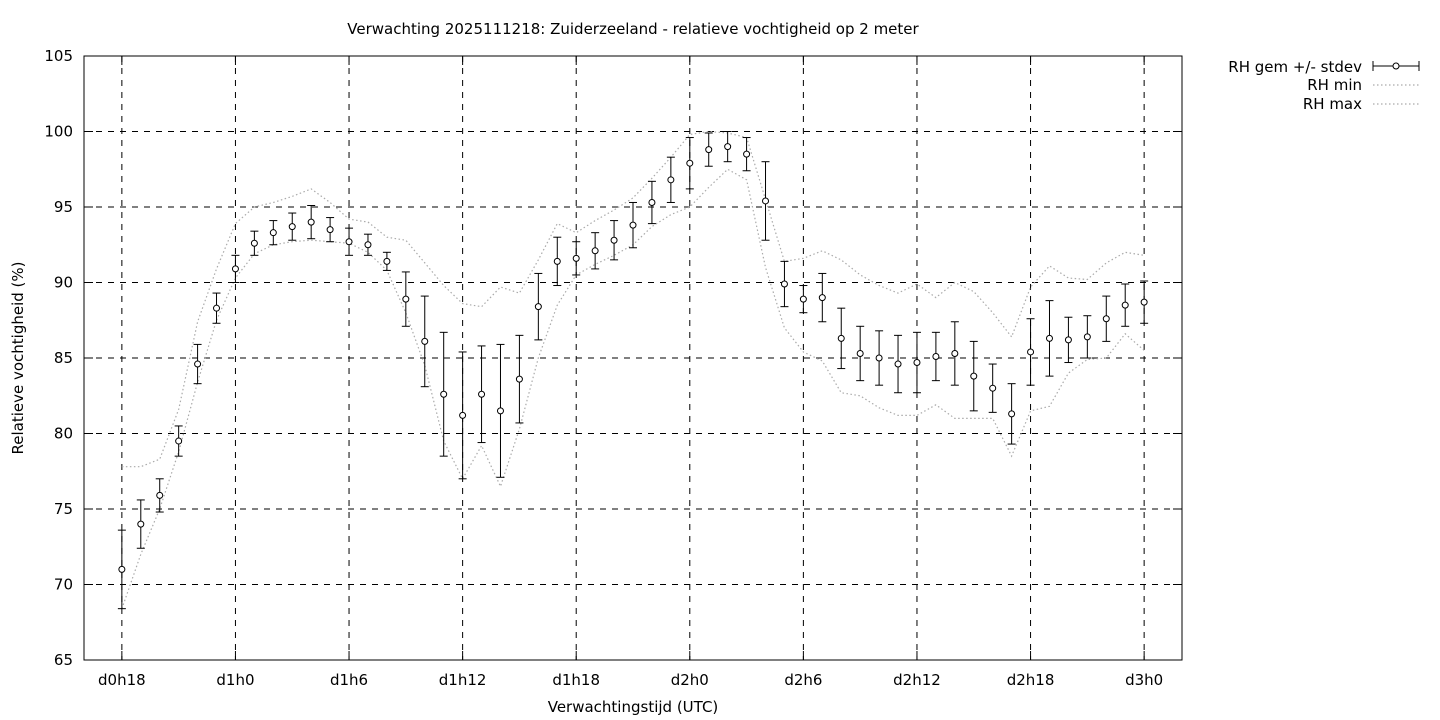  What do you see at coordinates (803, 680) in the screenshot?
I see `x-tick-label: d2h6` at bounding box center [803, 680].